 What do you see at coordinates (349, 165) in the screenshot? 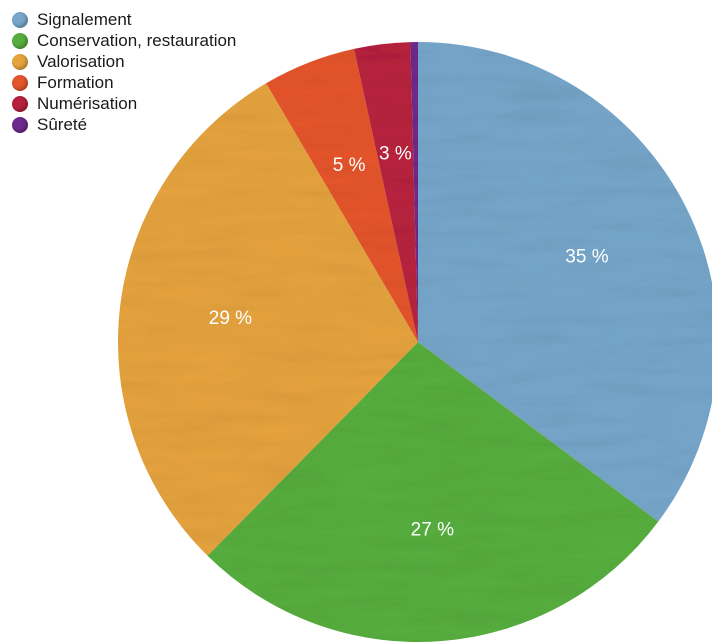
I see `value-label-formation: 5 %` at bounding box center [349, 165].